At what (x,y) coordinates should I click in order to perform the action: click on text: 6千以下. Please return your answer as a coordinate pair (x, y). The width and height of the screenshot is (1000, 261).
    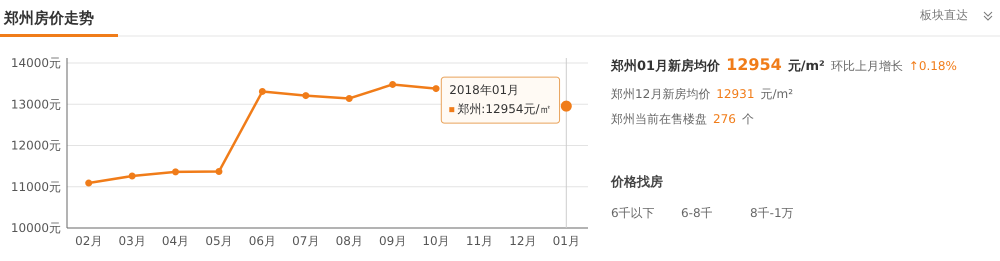
    Looking at the image, I should click on (633, 213).